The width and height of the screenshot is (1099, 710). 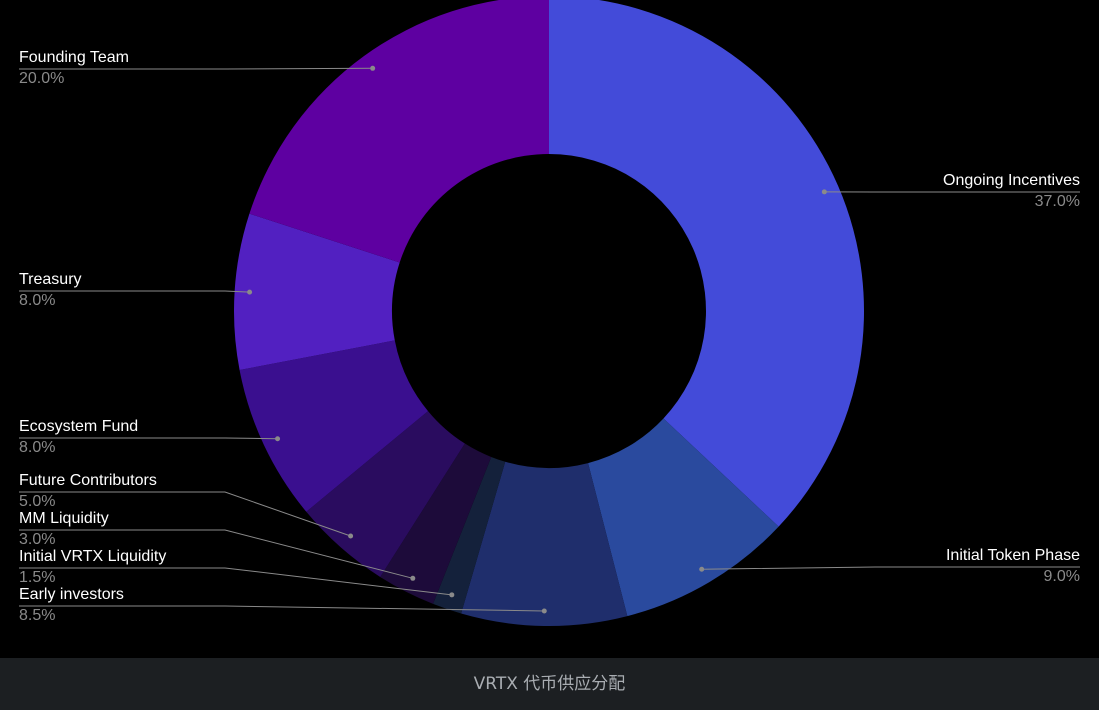 I want to click on slice-label: MM Liquidity, so click(x=64, y=518).